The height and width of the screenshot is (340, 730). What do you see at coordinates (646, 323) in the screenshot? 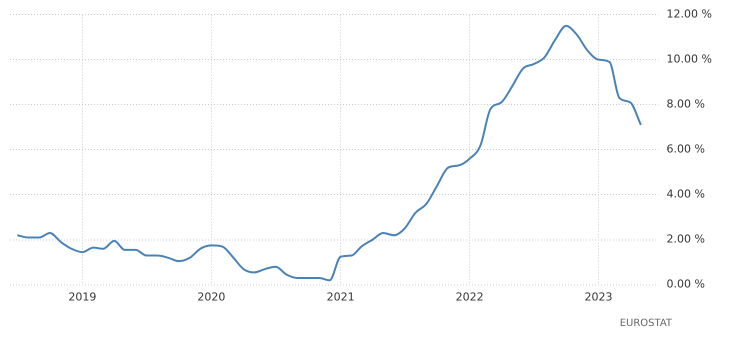
I see `text: EUROSTAT` at bounding box center [646, 323].